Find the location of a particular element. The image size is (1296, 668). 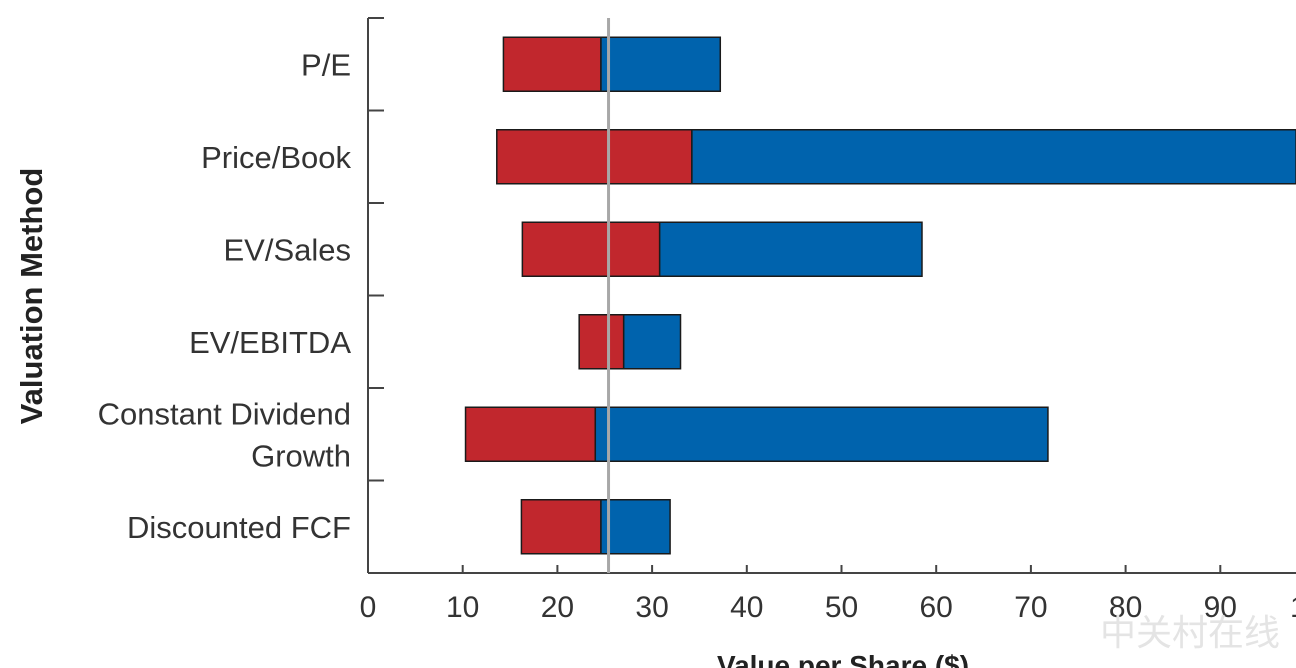

x-tick-labels: 0 10 20 30 40 50 60 70 80 90 100 is located at coordinates (828, 607).